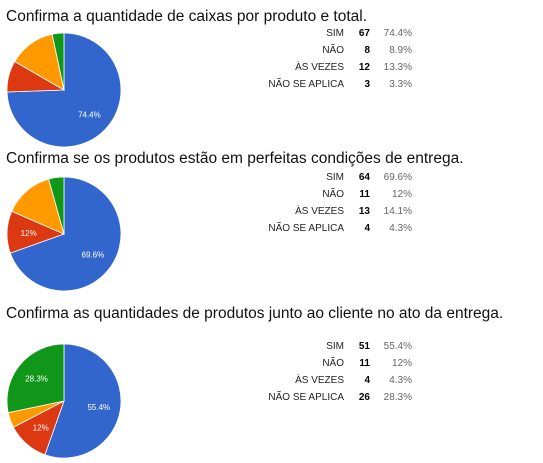 This screenshot has height=463, width=543. What do you see at coordinates (89, 115) in the screenshot?
I see `slice-percent-label: 74.4%` at bounding box center [89, 115].